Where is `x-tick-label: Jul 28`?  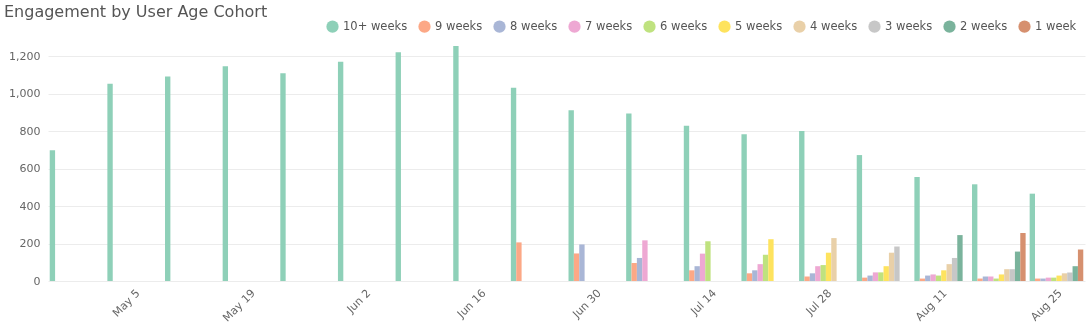
x-tick-label: Jul 28 is located at coordinates (818, 302).